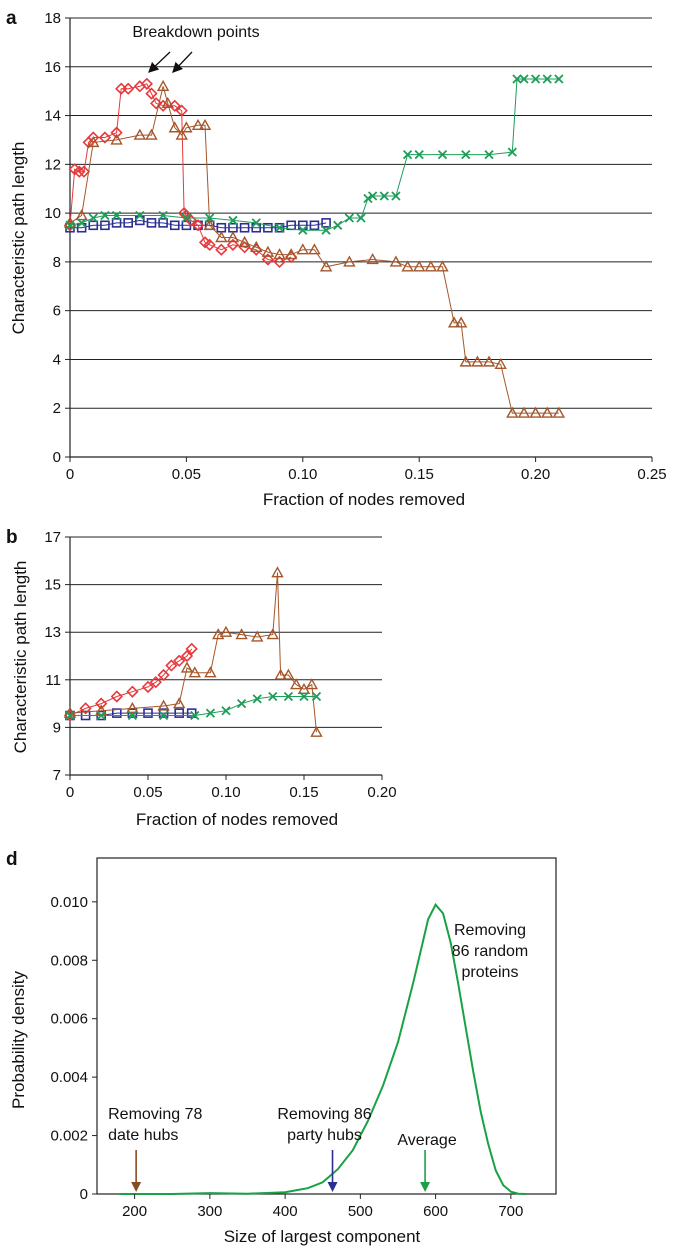  Describe the element at coordinates (52, 116) in the screenshot. I see `a-y-tick-label: 14` at that location.